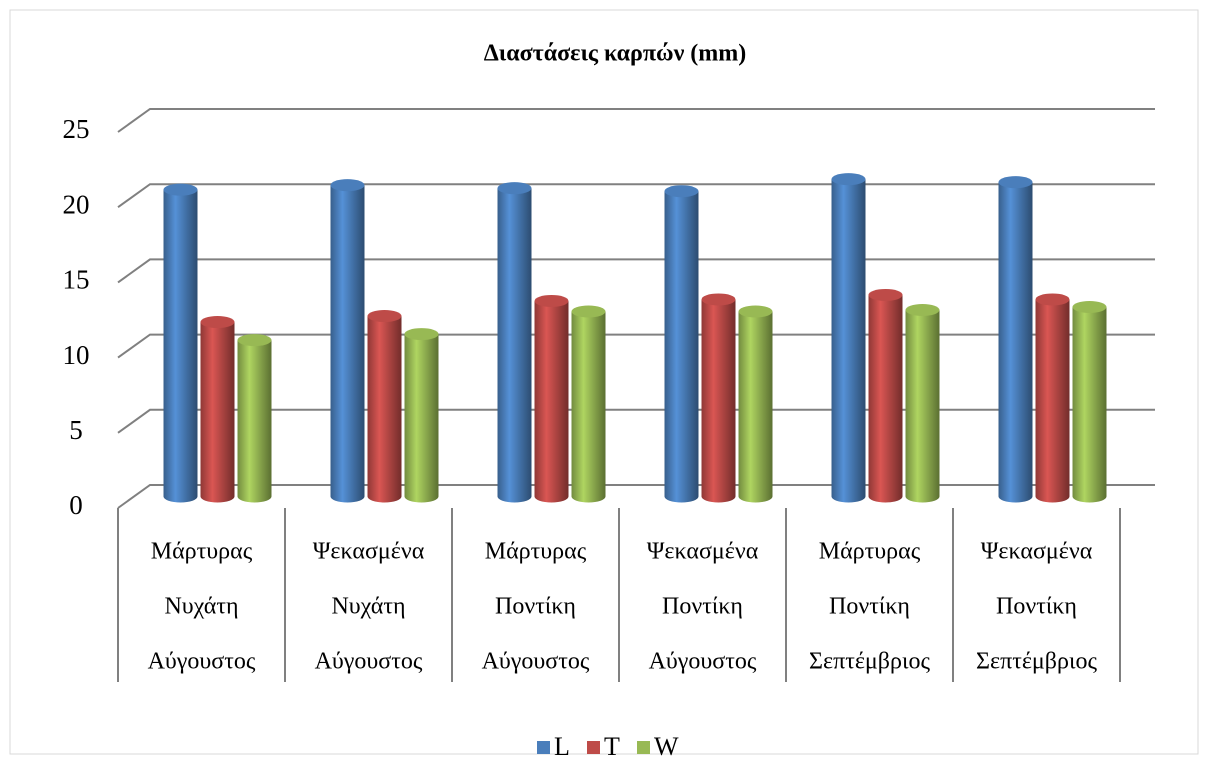 The height and width of the screenshot is (758, 1207). I want to click on y-tick-label: 25, so click(76, 129).